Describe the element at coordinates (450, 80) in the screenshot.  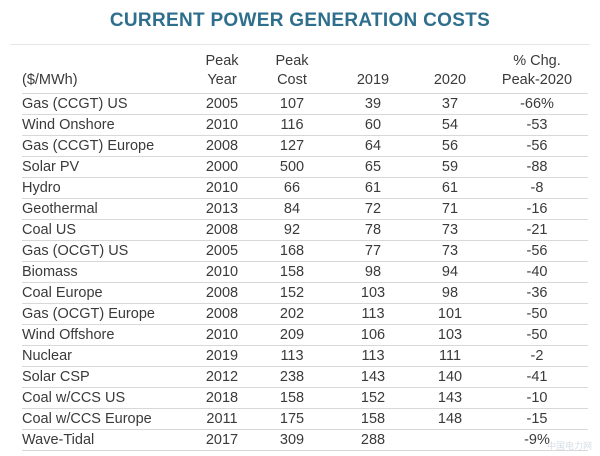
I see `header-2020: 2020` at that location.